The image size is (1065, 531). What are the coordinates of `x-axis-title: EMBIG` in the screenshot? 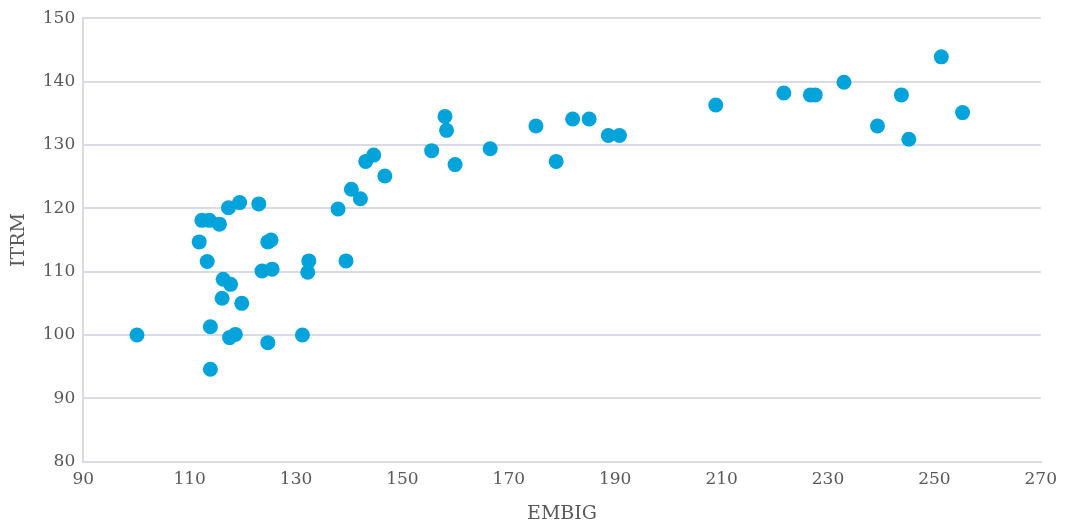 It's located at (562, 511).